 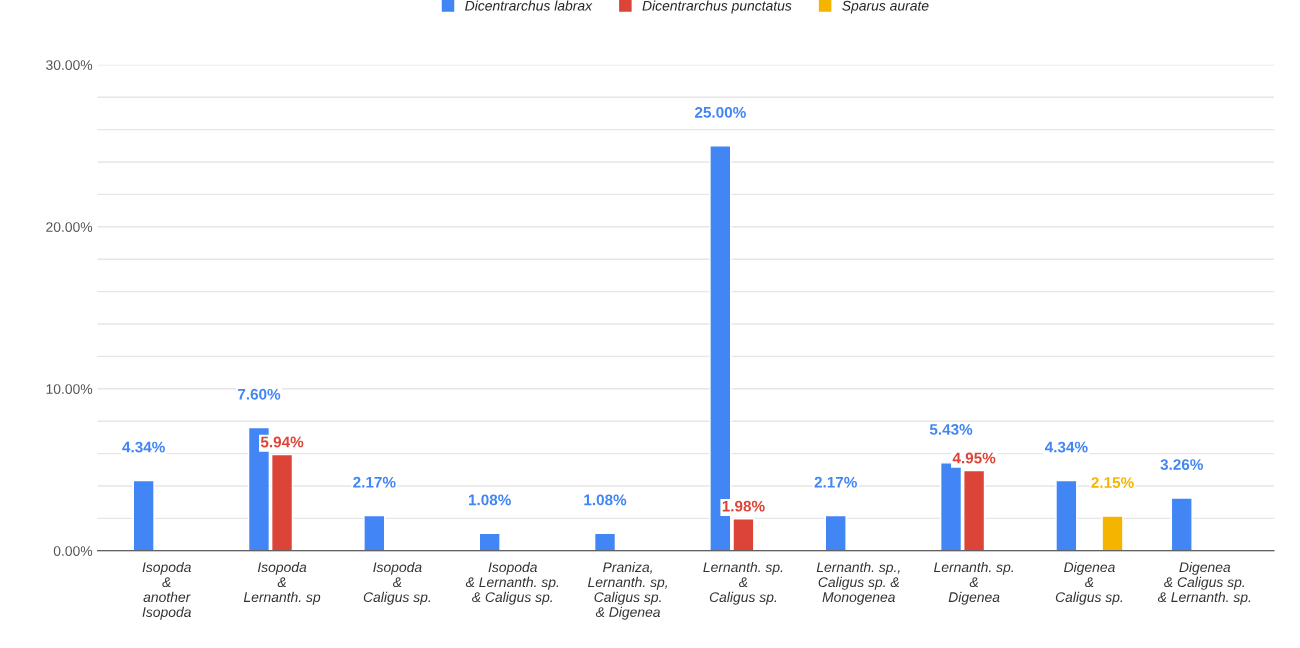 I want to click on x-tick-label: Isopoda & Caligus sp., so click(x=397, y=583).